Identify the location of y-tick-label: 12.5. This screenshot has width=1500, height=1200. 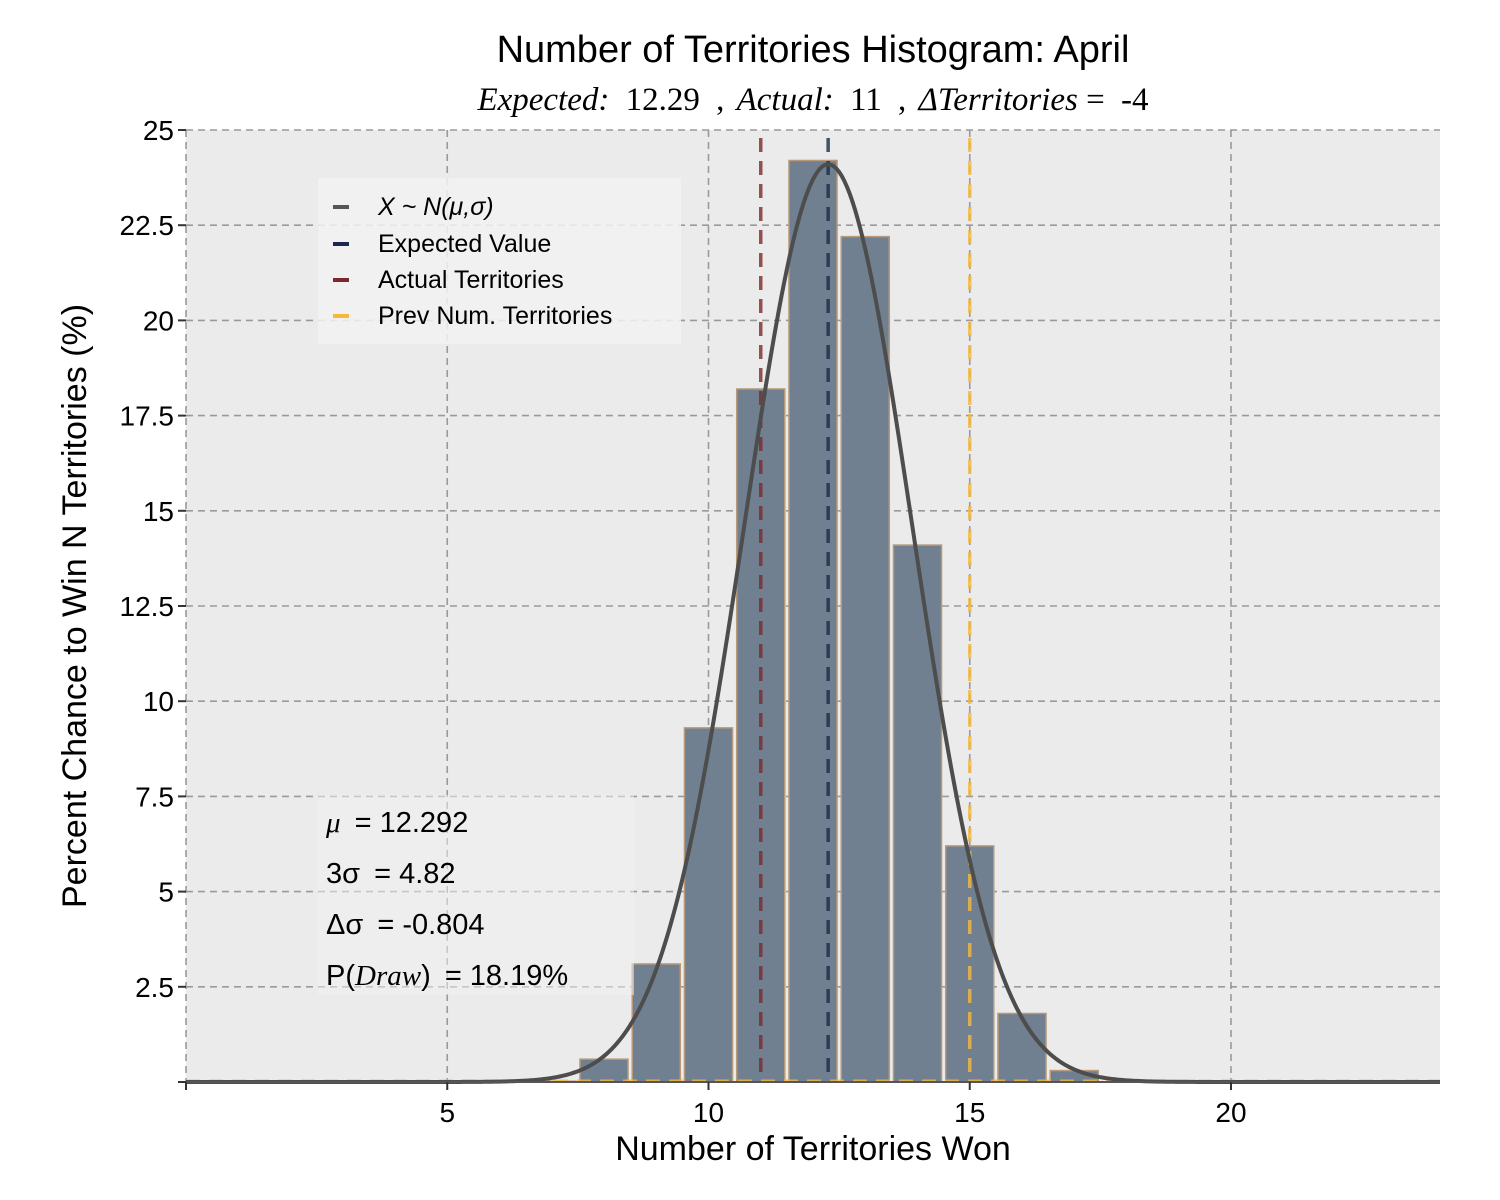
(147, 606).